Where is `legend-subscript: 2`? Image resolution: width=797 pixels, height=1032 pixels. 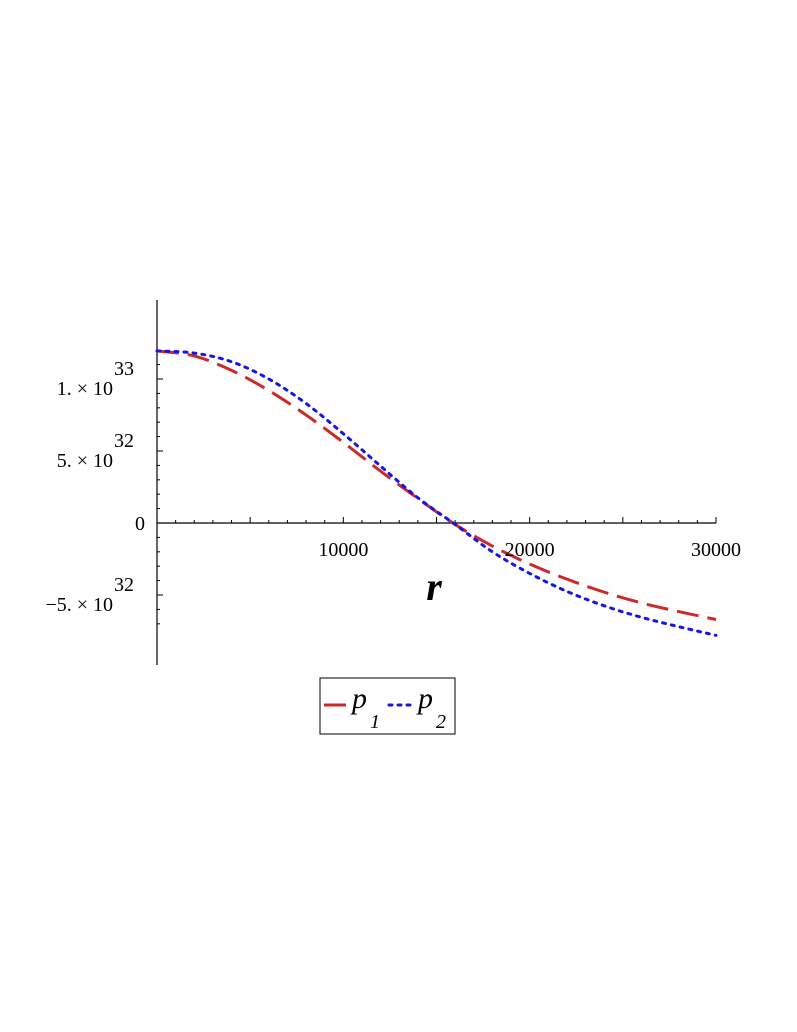 legend-subscript: 2 is located at coordinates (441, 722).